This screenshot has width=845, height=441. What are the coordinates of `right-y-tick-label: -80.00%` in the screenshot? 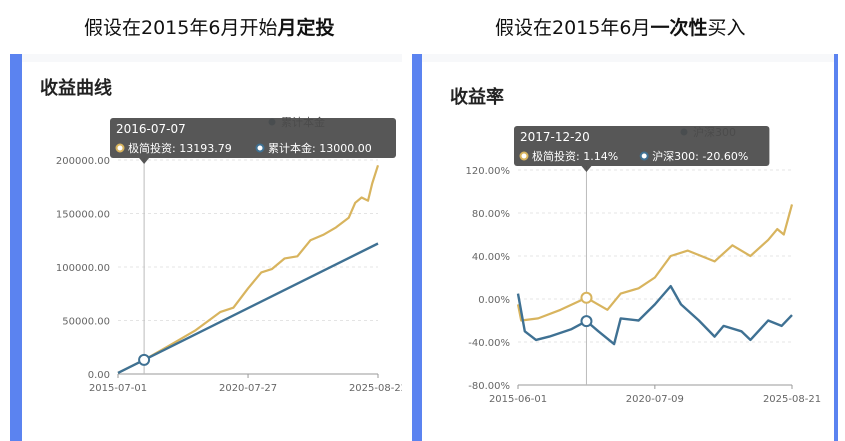 It's located at (489, 386).